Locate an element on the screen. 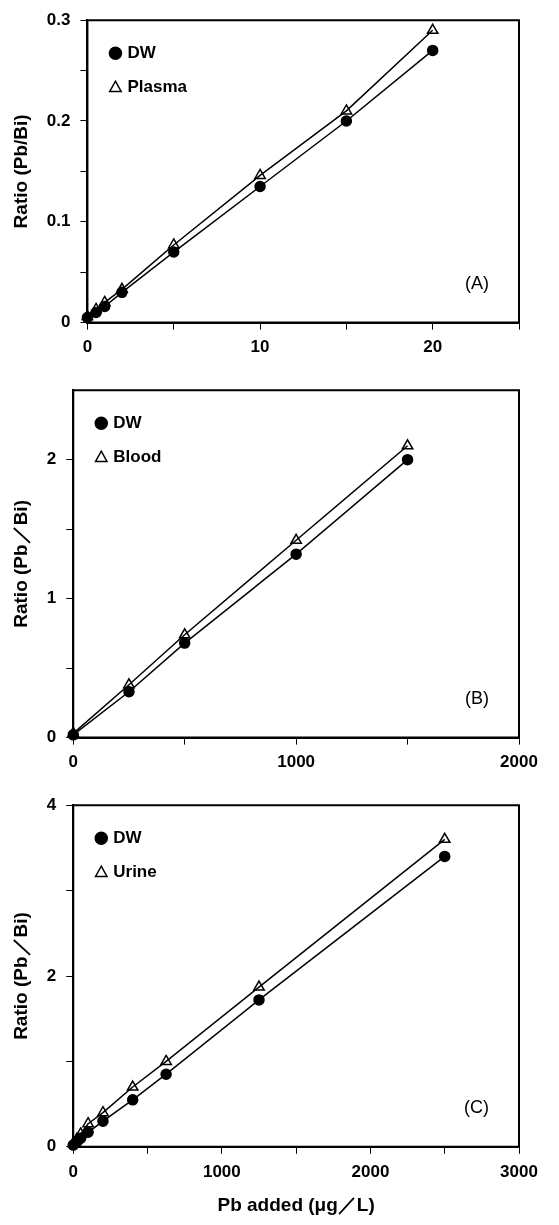  y-tick-label: 0.2 is located at coordinates (58, 120).